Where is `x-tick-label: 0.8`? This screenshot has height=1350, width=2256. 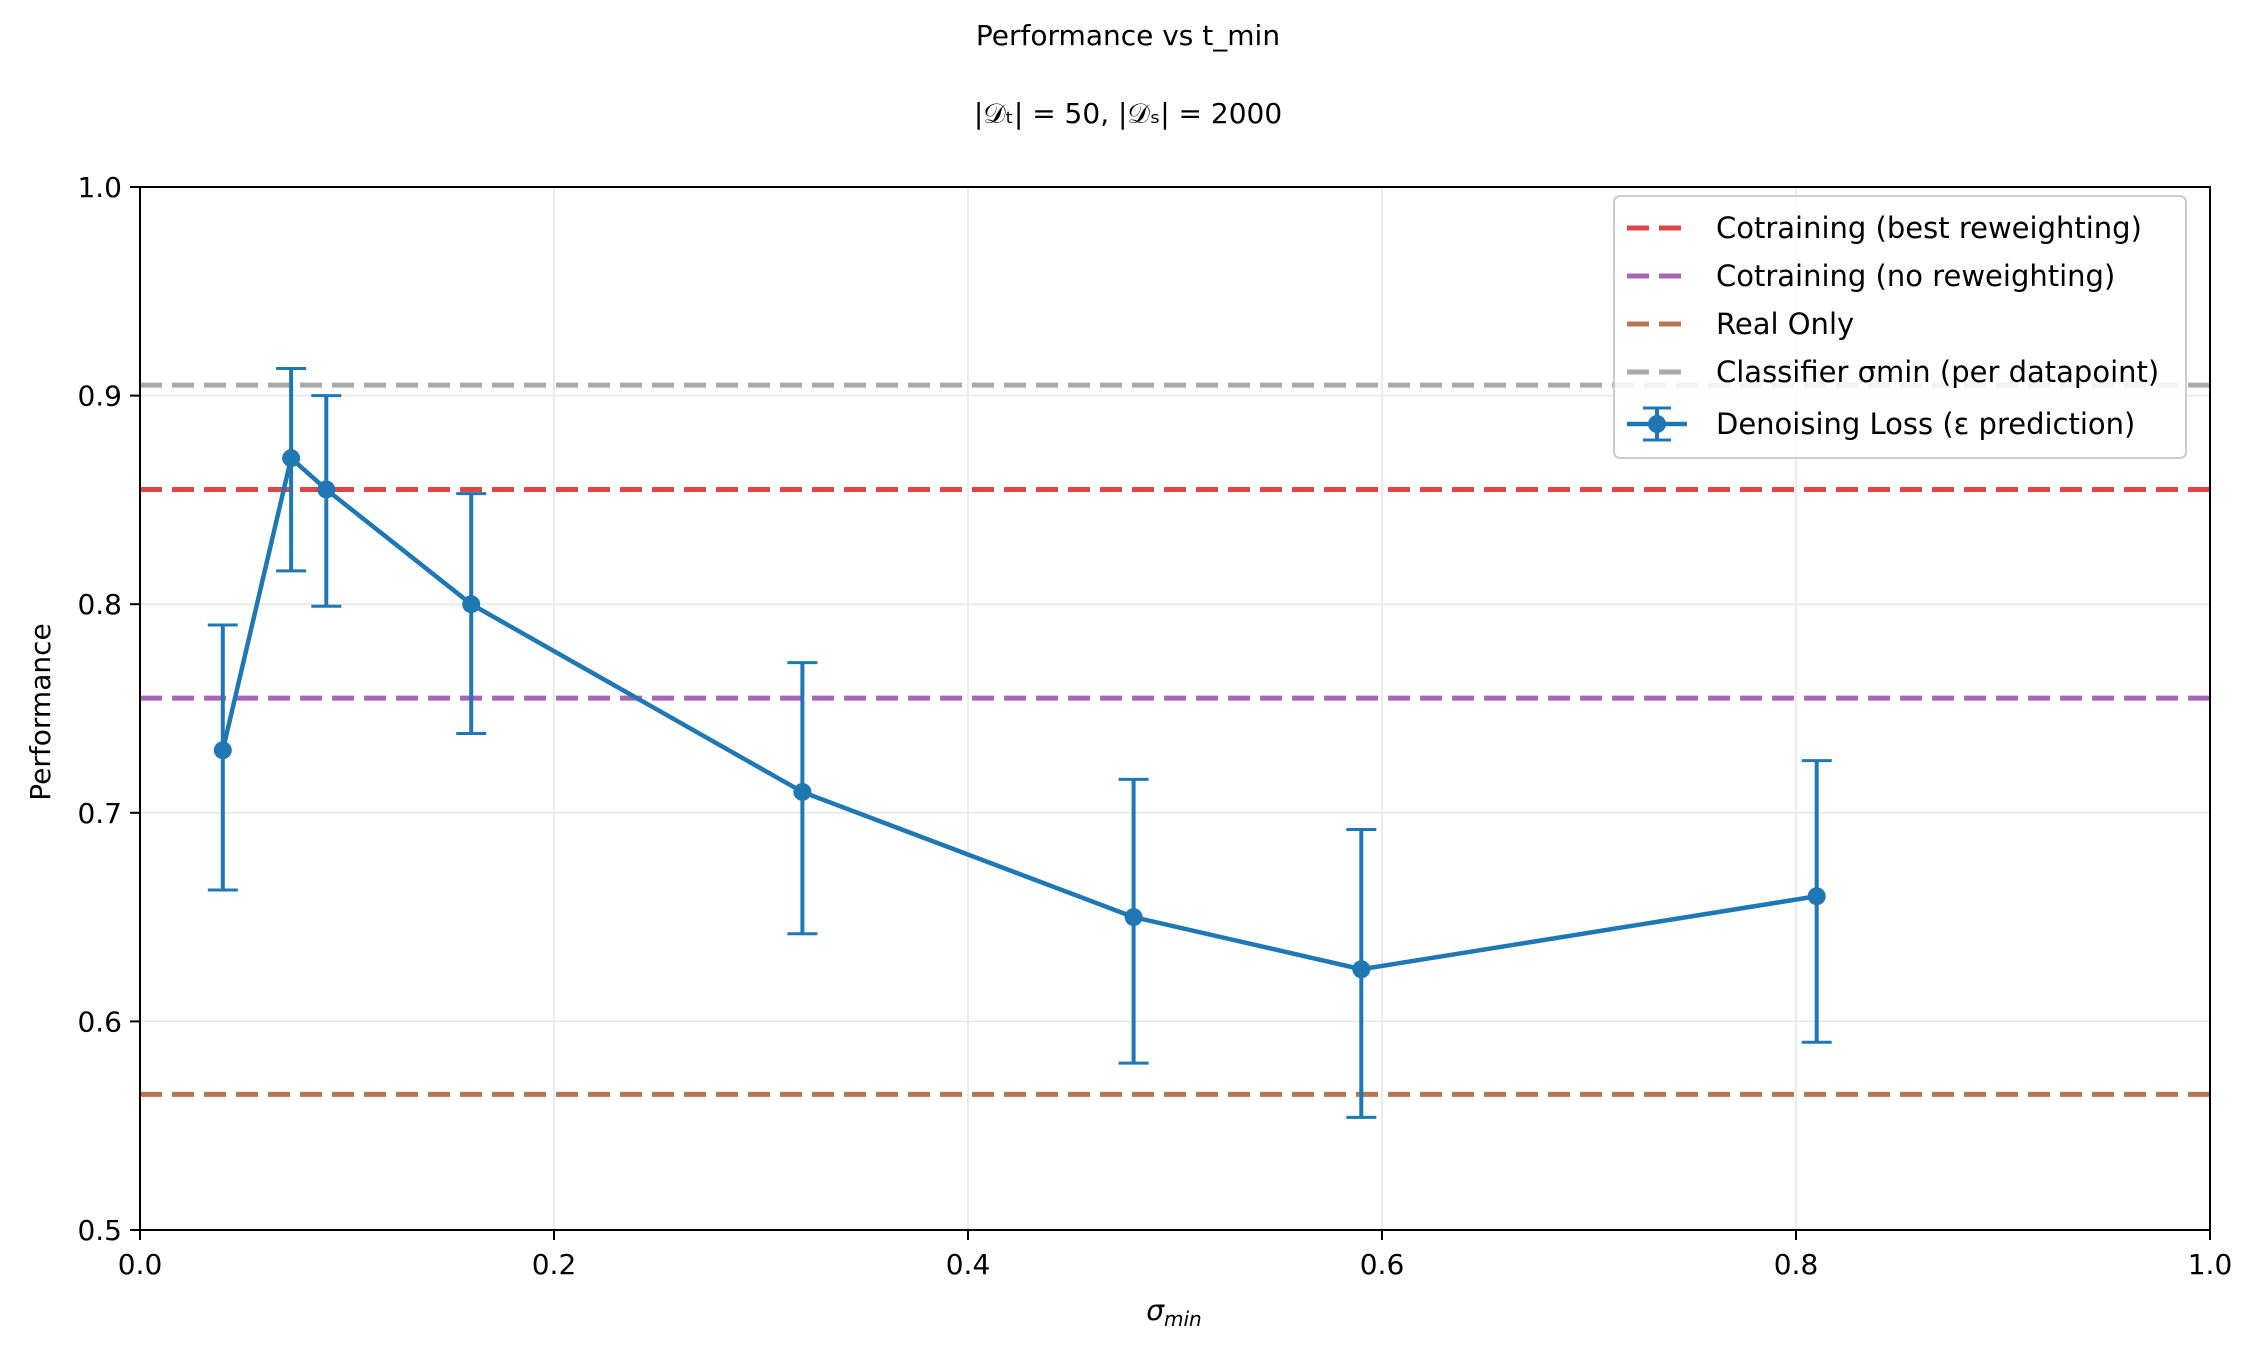 x-tick-label: 0.8 is located at coordinates (1796, 1264).